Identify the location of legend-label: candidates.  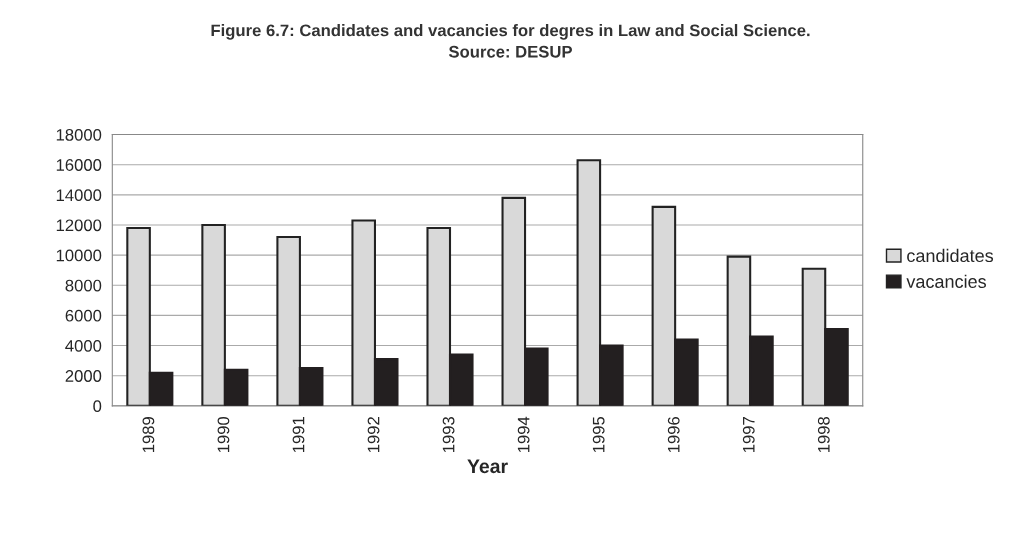
(950, 255).